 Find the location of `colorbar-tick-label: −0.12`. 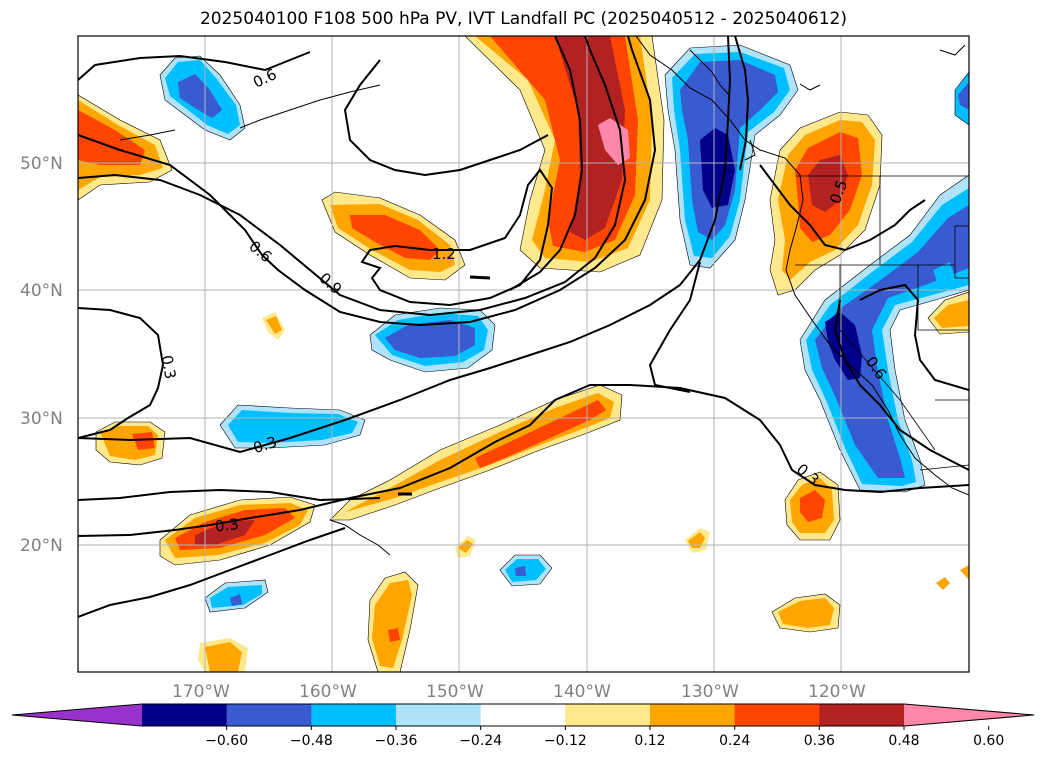

colorbar-tick-label: −0.12 is located at coordinates (565, 741).